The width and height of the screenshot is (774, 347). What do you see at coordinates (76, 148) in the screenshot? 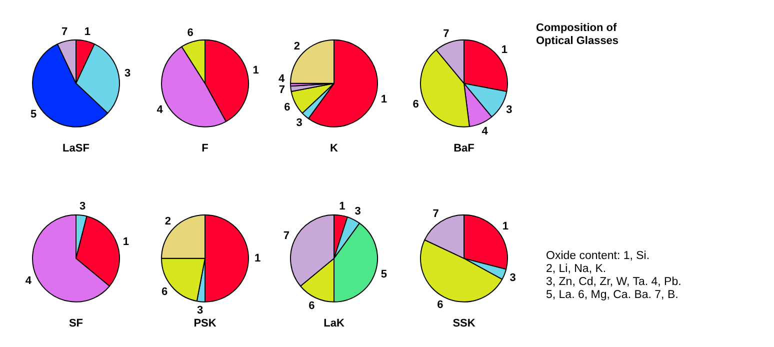
I see `text: LaSF` at bounding box center [76, 148].